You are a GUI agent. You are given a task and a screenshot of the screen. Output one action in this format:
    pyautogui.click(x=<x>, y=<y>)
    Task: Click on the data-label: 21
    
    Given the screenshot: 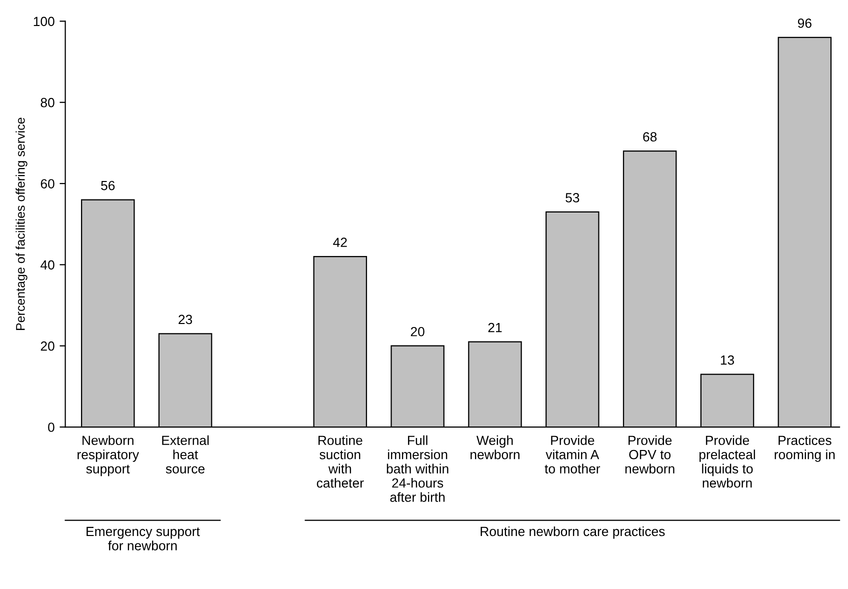 What is the action you would take?
    pyautogui.click(x=495, y=327)
    